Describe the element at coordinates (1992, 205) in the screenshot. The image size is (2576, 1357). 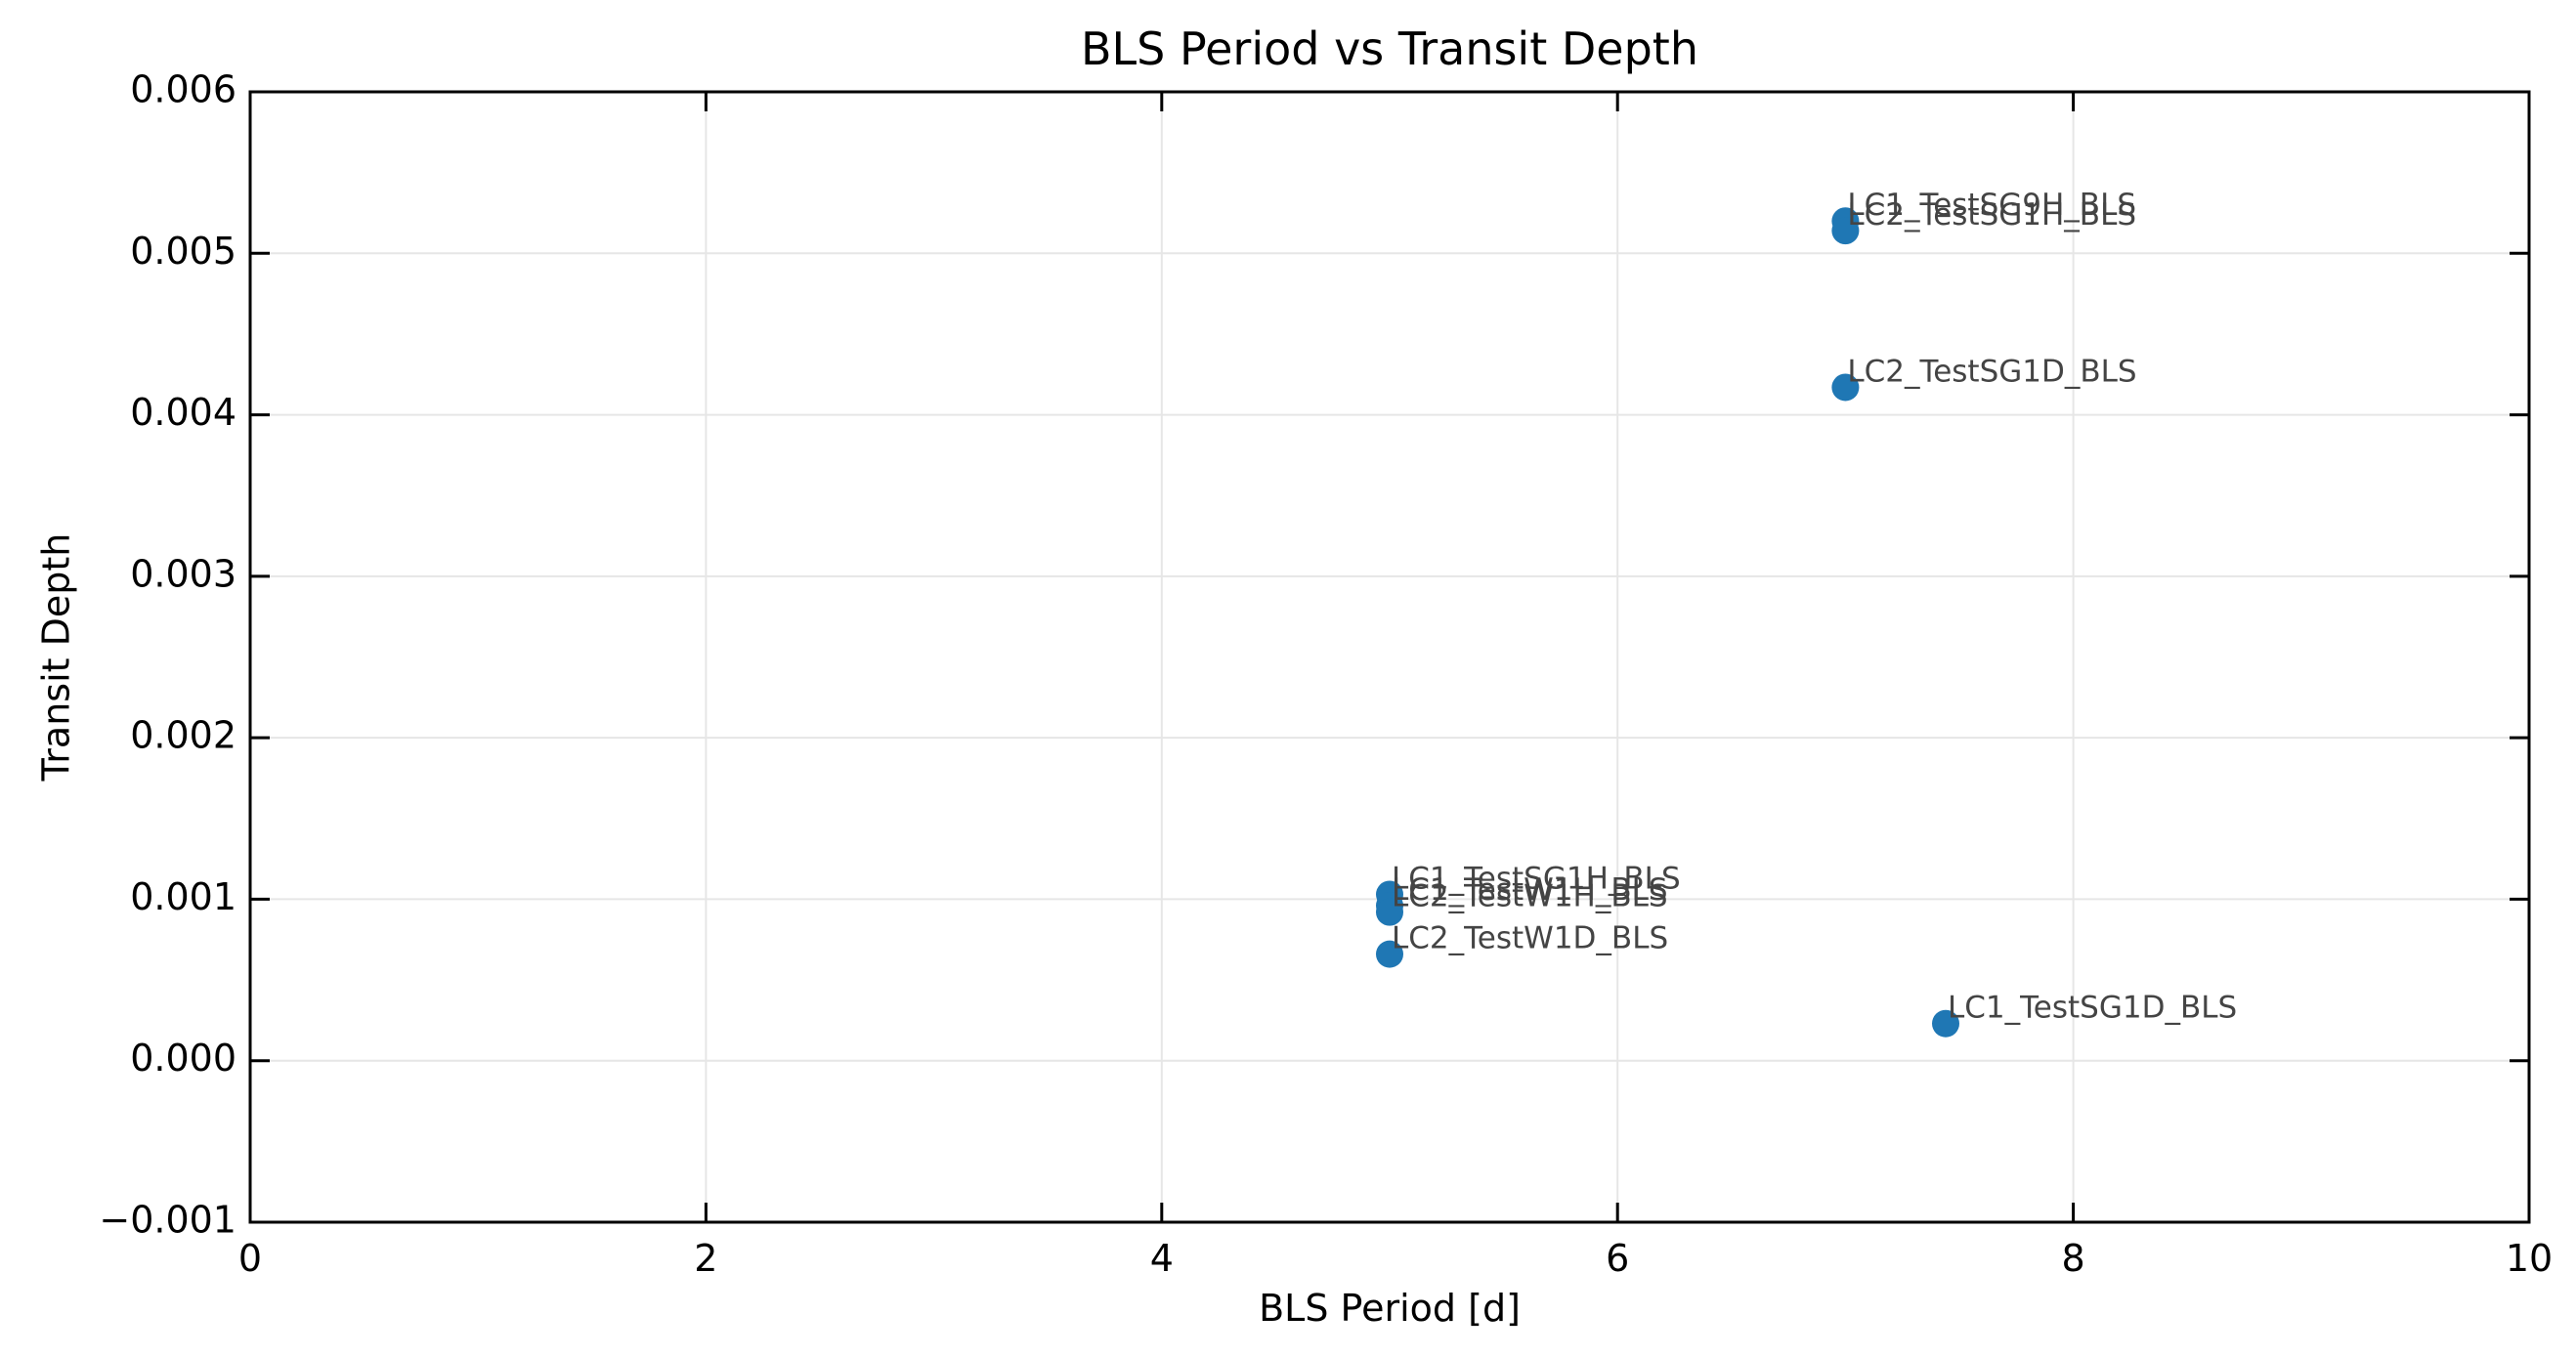
I see `point-label: LC1_TestSG9H_BLS` at that location.